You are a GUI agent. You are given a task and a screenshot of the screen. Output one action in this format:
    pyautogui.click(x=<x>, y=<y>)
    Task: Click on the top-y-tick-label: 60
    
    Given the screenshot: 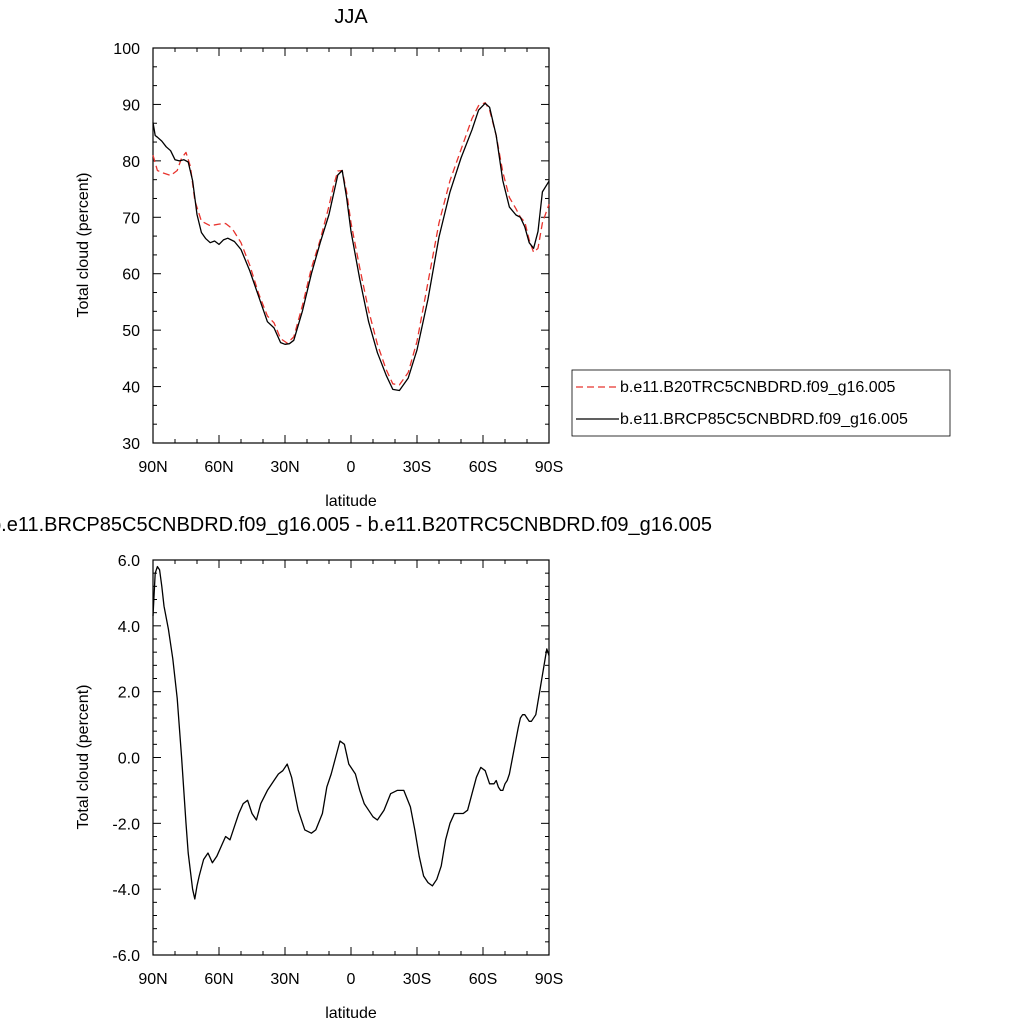 What is the action you would take?
    pyautogui.click(x=131, y=275)
    